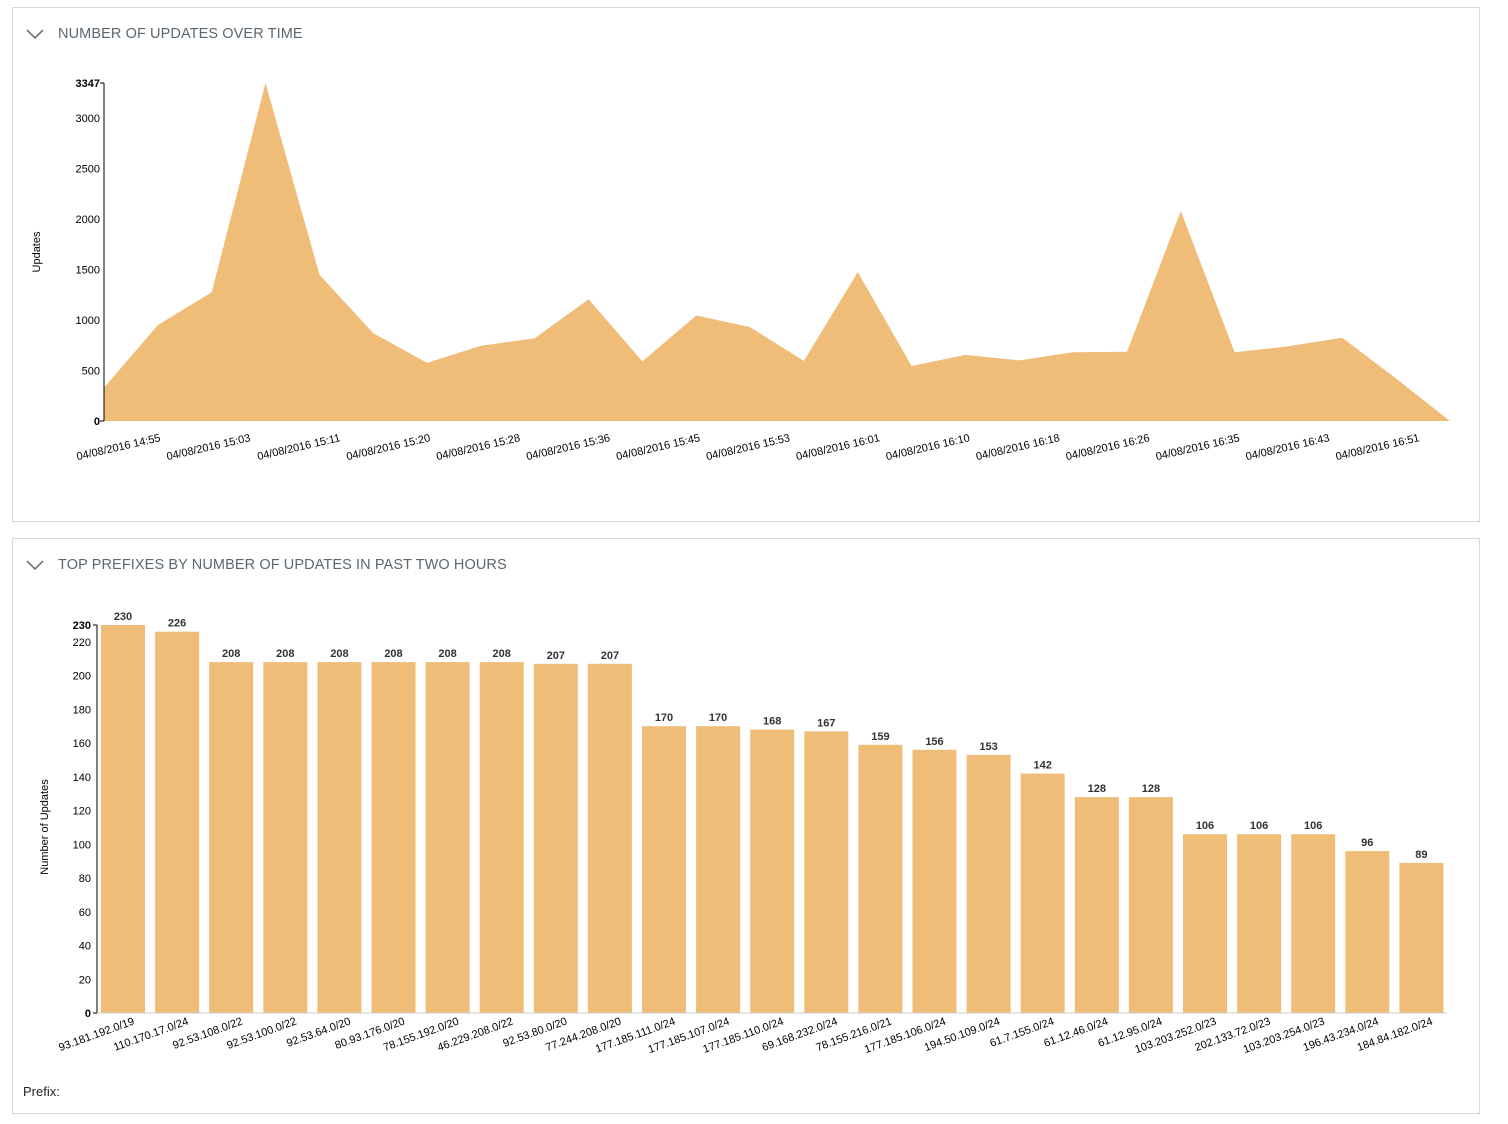  What do you see at coordinates (1421, 855) in the screenshot?
I see `bar-value-label: 89` at bounding box center [1421, 855].